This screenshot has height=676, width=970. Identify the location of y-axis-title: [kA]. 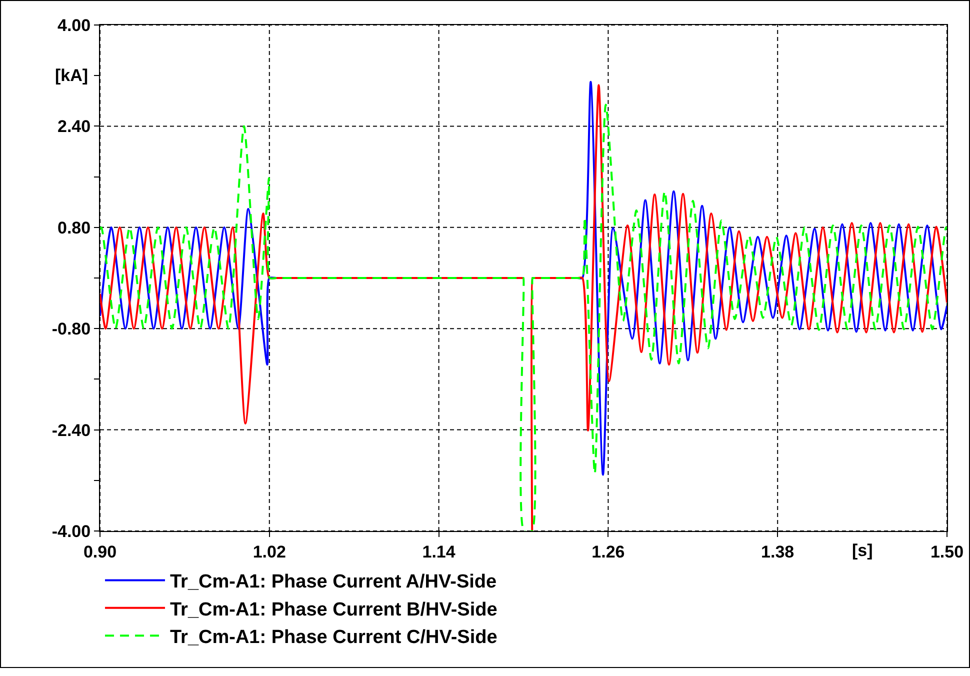
(71, 75).